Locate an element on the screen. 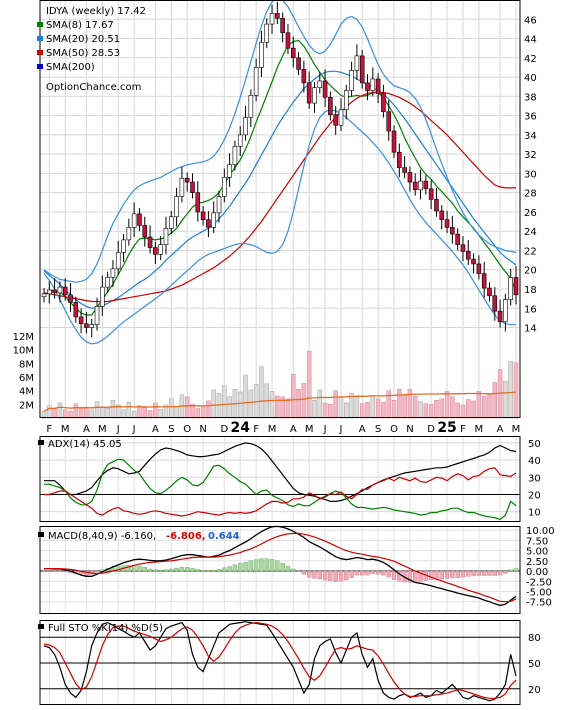 The height and width of the screenshot is (710, 566). sto-tick-label: 80 is located at coordinates (534, 638).